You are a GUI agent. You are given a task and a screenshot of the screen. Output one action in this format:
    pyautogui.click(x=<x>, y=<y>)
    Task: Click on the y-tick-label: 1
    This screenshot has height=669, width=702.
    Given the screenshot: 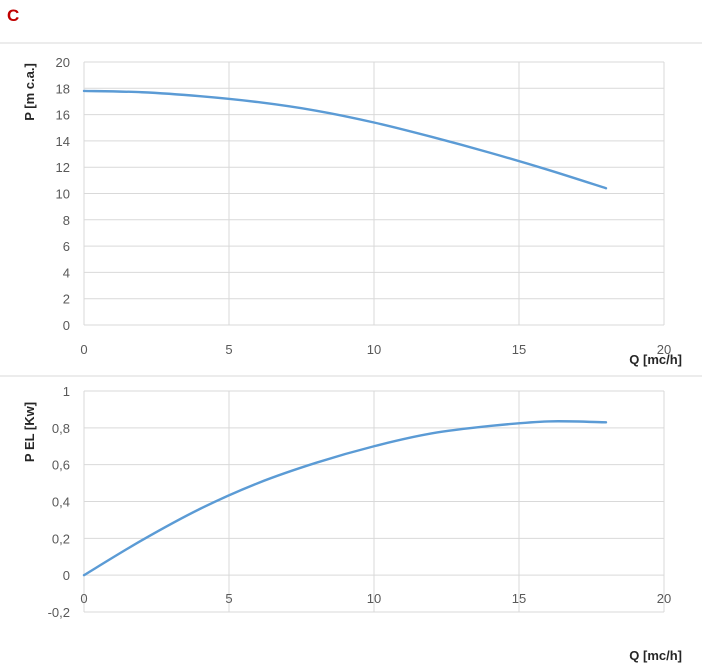 What is the action you would take?
    pyautogui.click(x=66, y=391)
    